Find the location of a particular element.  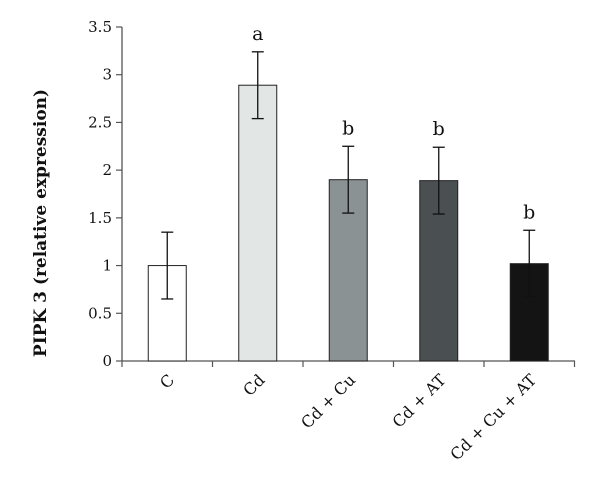

y-tick-label: 1 is located at coordinates (107, 266).